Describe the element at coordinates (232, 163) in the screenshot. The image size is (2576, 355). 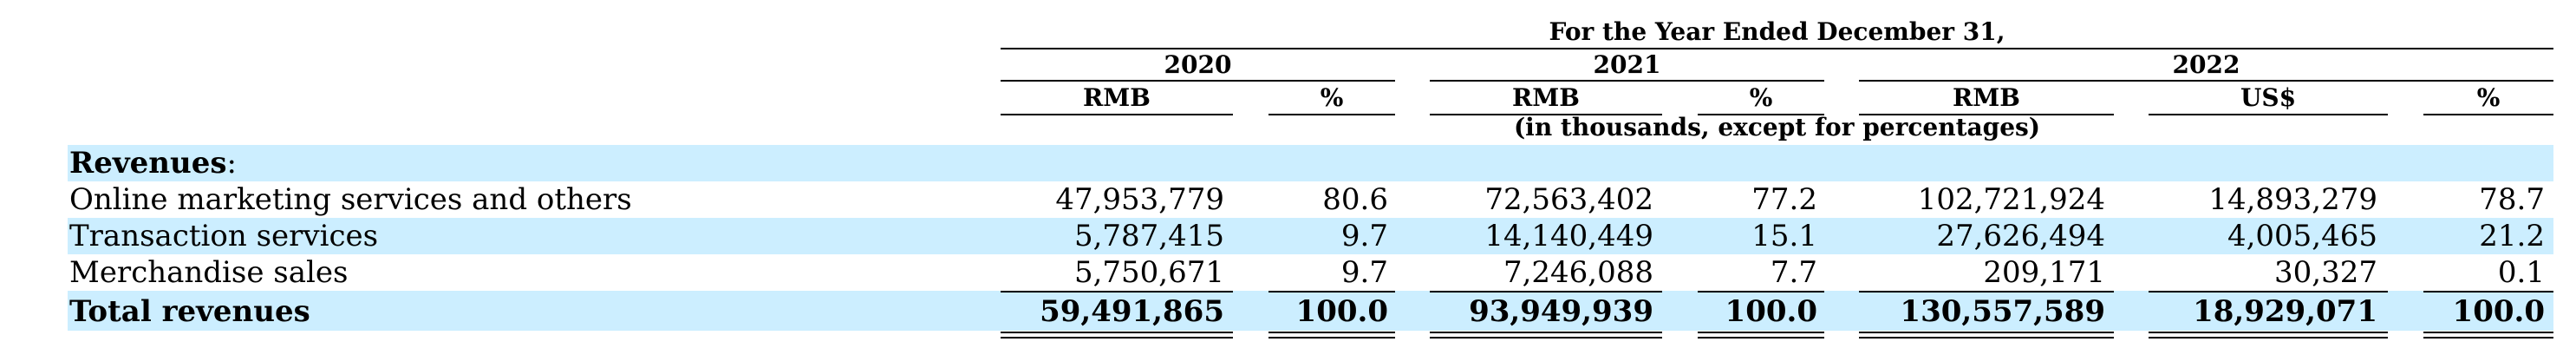
I see `section-label-colon: :` at that location.